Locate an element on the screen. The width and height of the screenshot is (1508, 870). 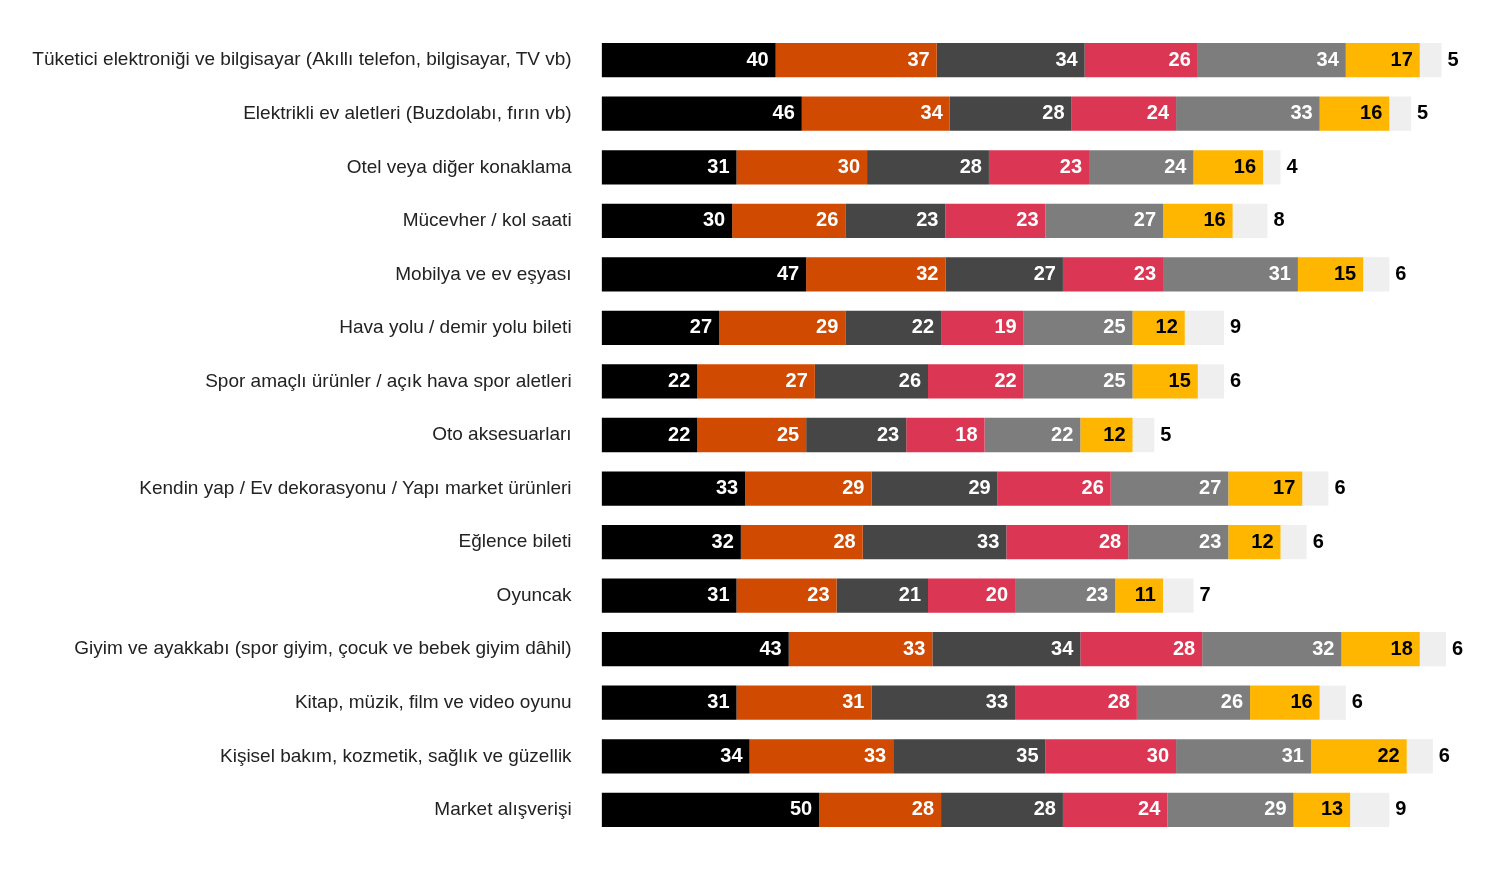
y-tick-label: Hava yolu / demir yolu bileti is located at coordinates (455, 327).